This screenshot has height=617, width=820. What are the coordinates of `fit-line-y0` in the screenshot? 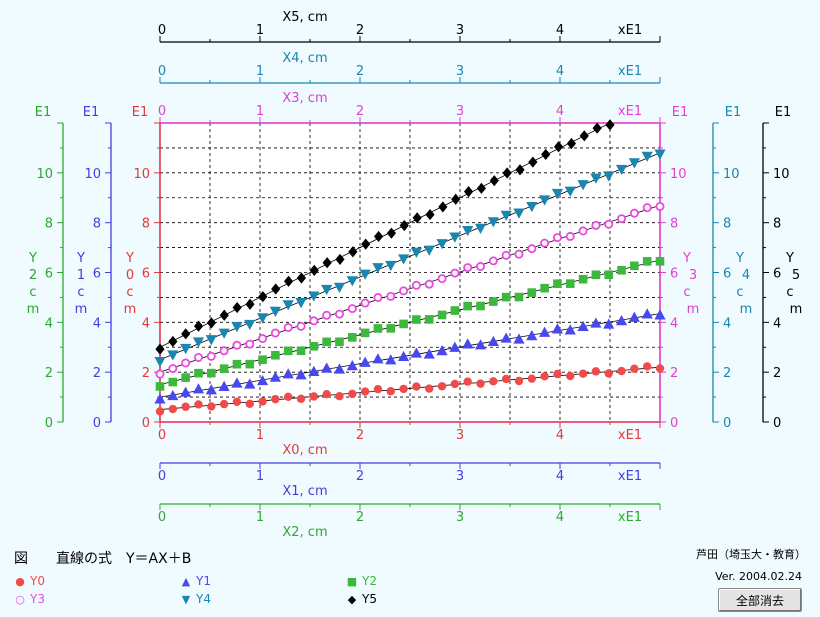 It's located at (410, 388).